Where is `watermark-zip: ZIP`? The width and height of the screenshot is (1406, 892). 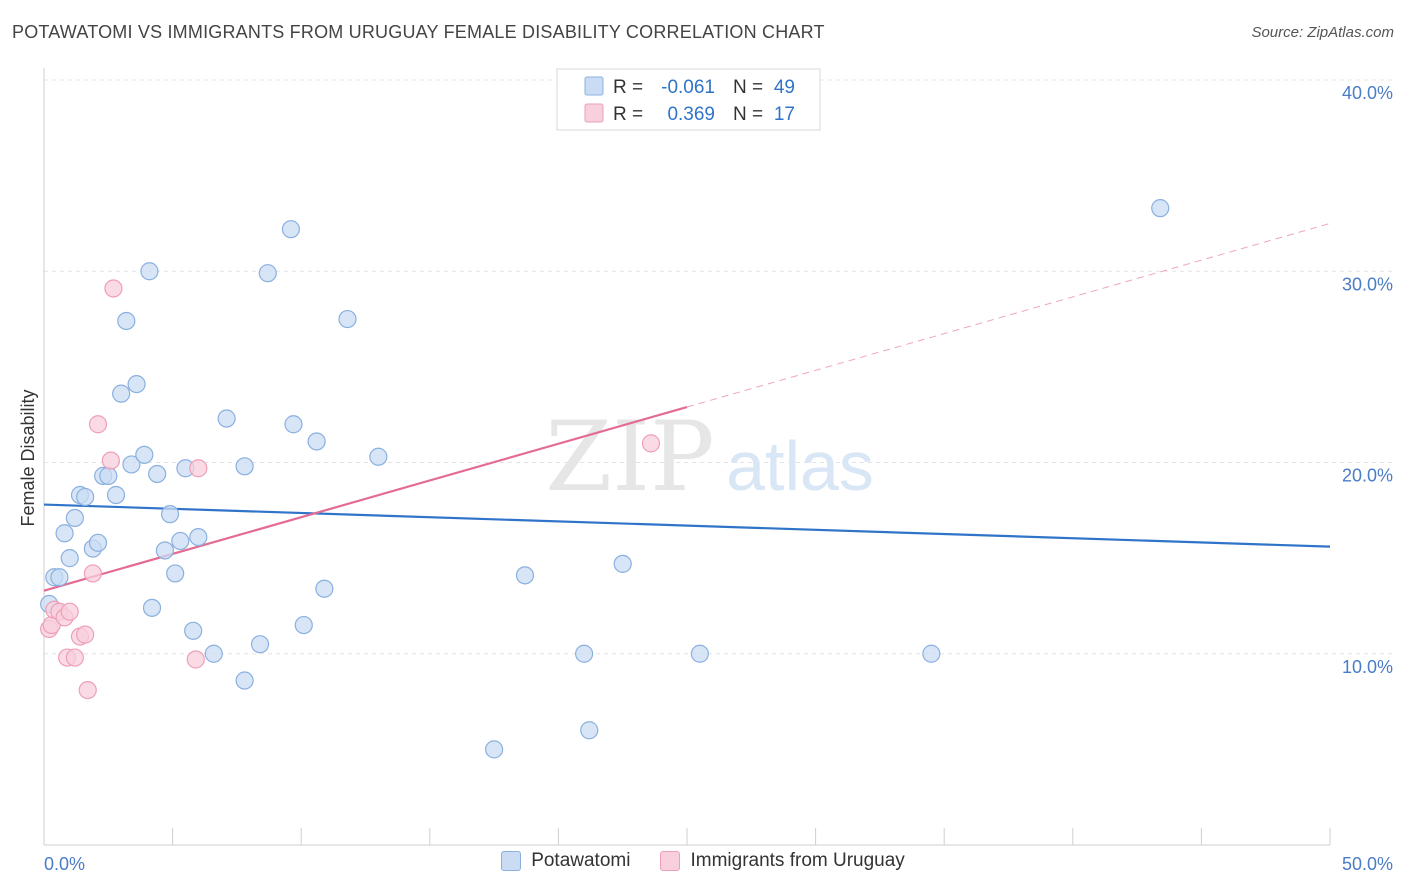 watermark-zip: ZIP is located at coordinates (629, 457).